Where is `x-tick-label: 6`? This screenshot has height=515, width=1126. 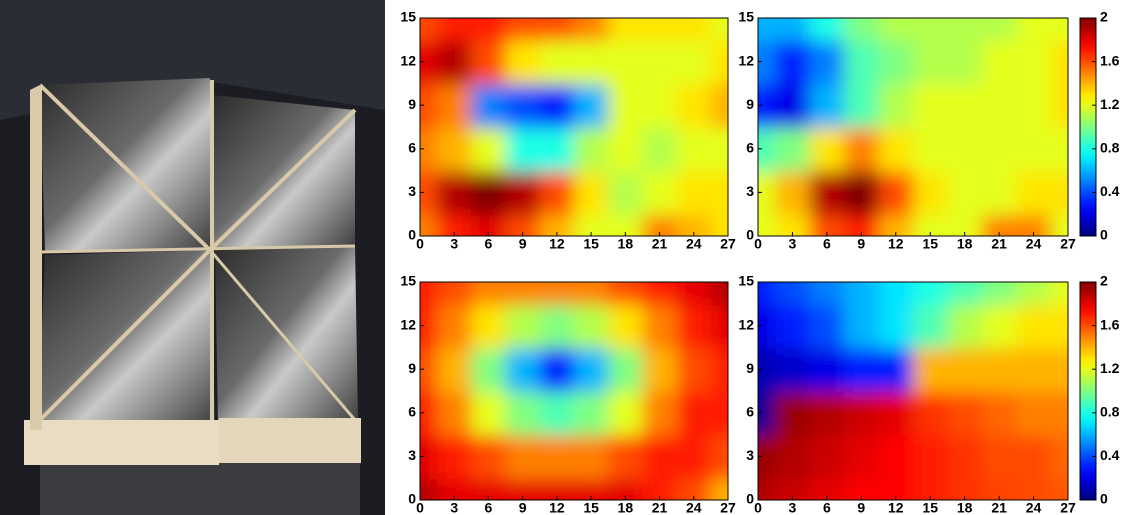
x-tick-label: 6 is located at coordinates (827, 507).